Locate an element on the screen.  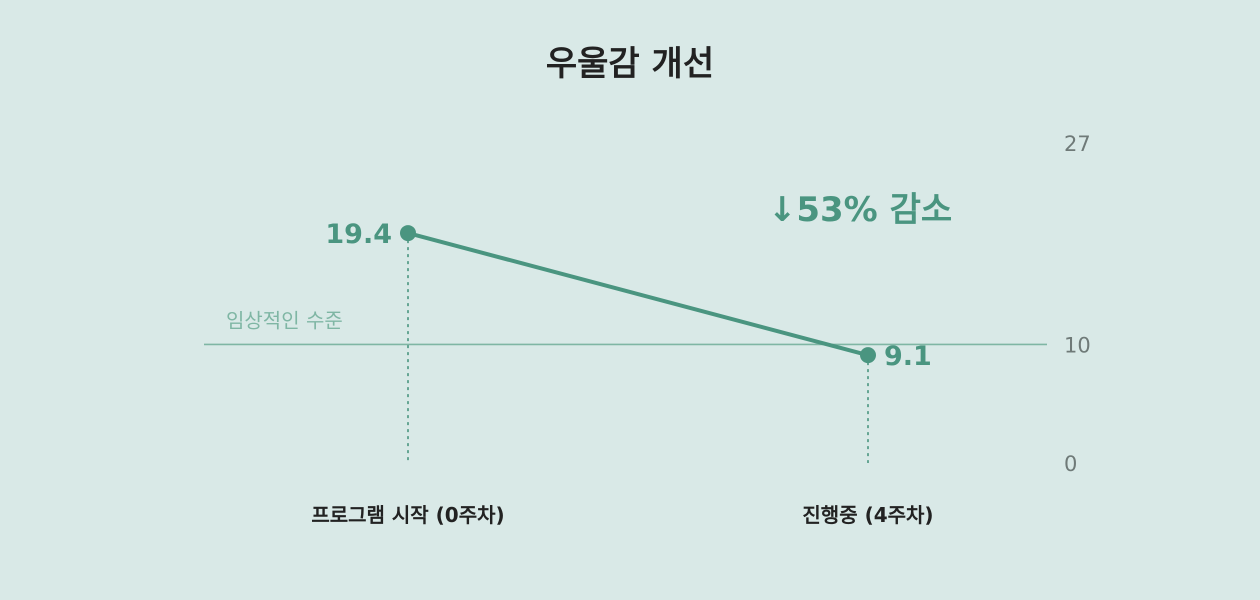
series-line is located at coordinates (638, 294).